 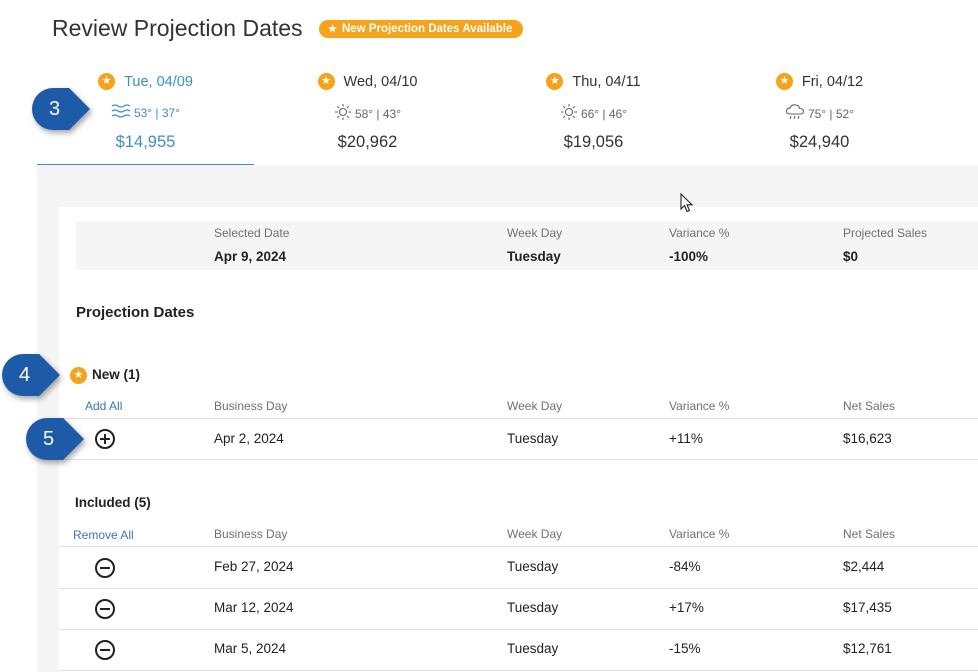 What do you see at coordinates (864, 566) in the screenshot?
I see `included-row-net-sales: $2,444` at bounding box center [864, 566].